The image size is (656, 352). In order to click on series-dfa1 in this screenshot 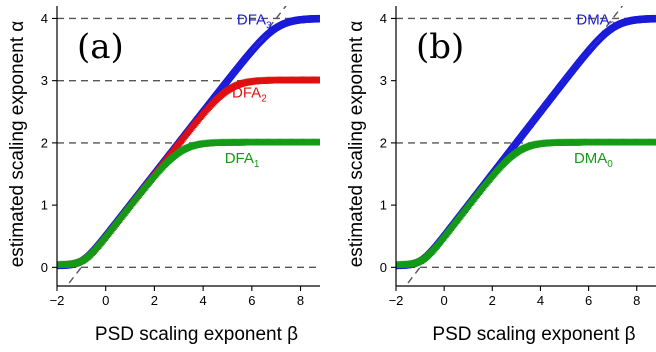, I will do `click(188, 203)`.